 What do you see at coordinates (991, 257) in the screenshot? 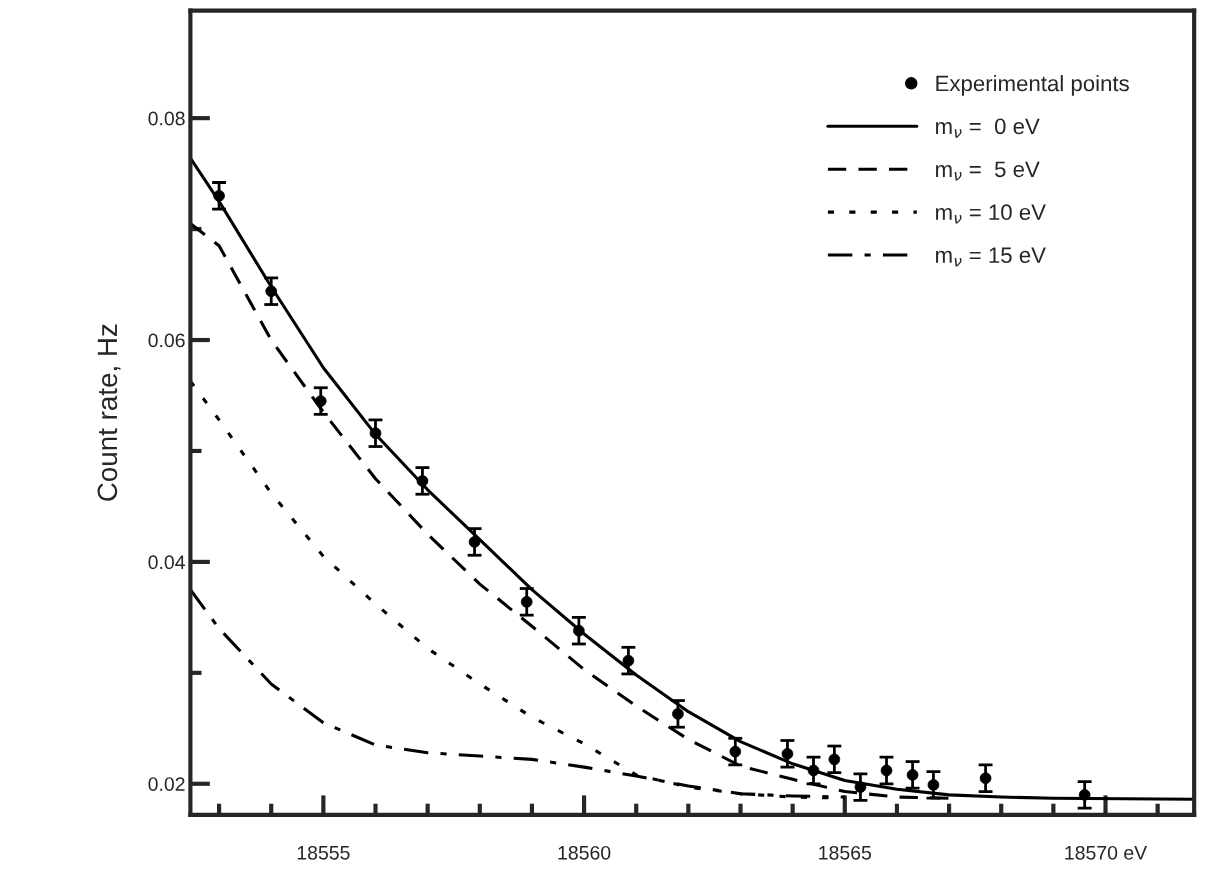
I see `legend-label: m$_{ν}$ = 15 eV` at bounding box center [991, 257].